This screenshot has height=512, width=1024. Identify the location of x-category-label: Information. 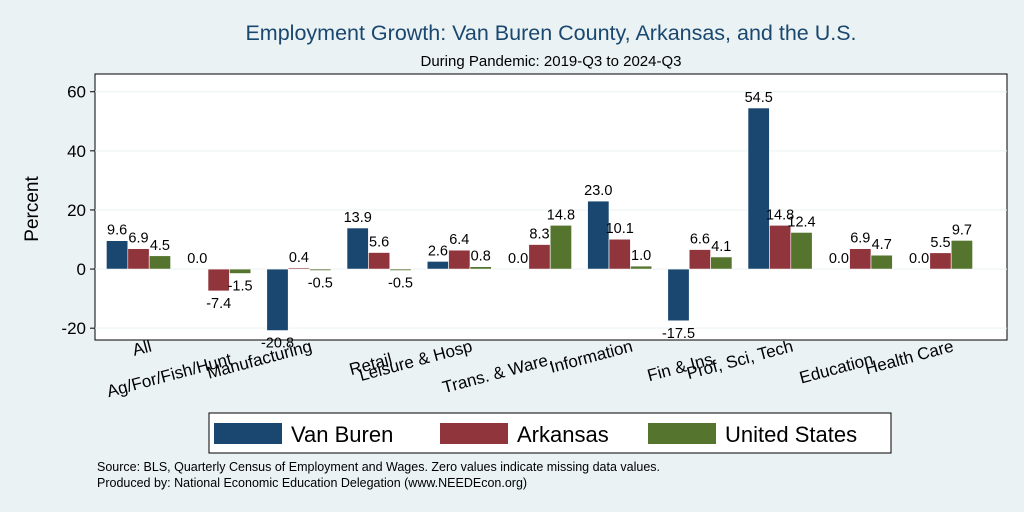
(591, 357).